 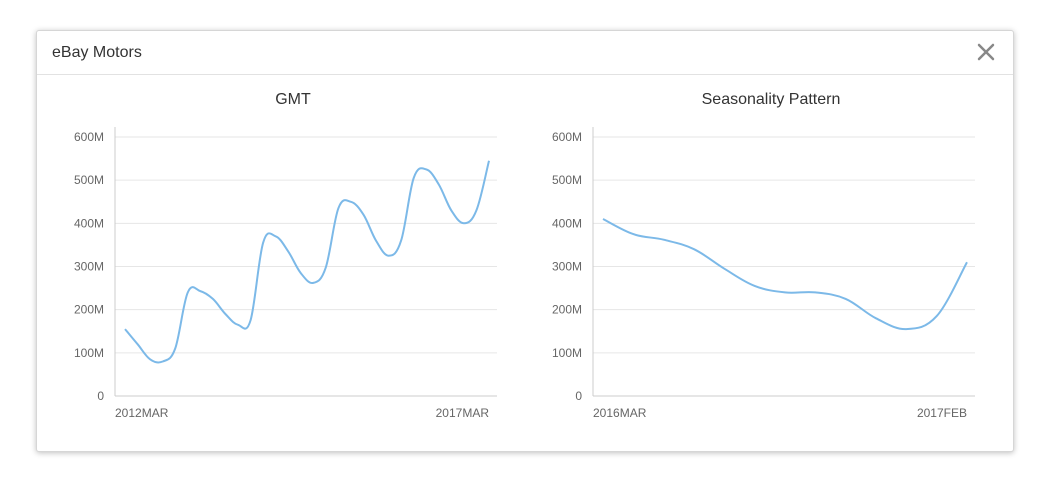 I want to click on gmt-y-tick-label: 200M, so click(x=89, y=310).